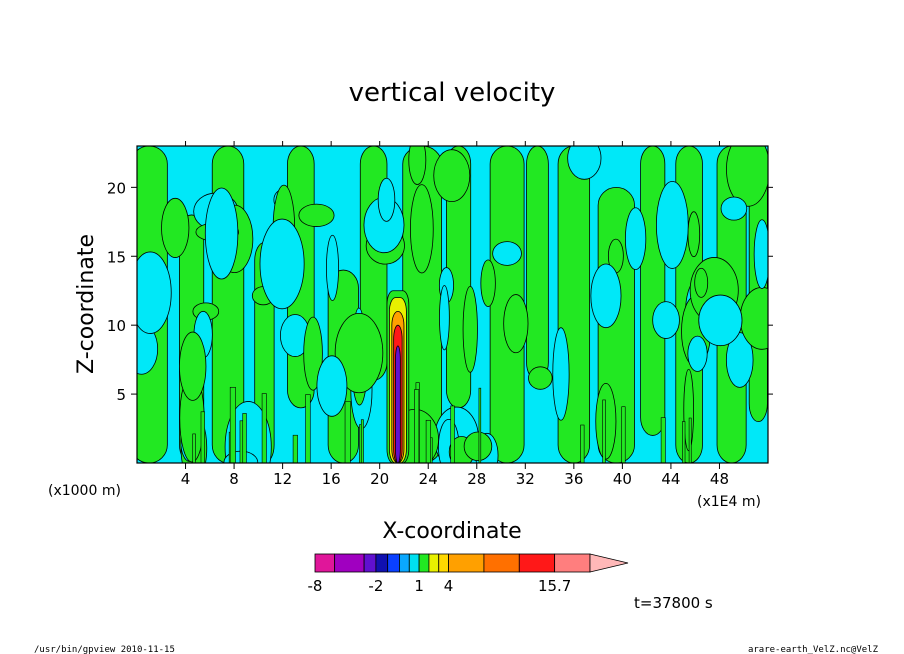 The height and width of the screenshot is (654, 904). Describe the element at coordinates (234, 479) in the screenshot. I see `x-tick-label: 8` at that location.